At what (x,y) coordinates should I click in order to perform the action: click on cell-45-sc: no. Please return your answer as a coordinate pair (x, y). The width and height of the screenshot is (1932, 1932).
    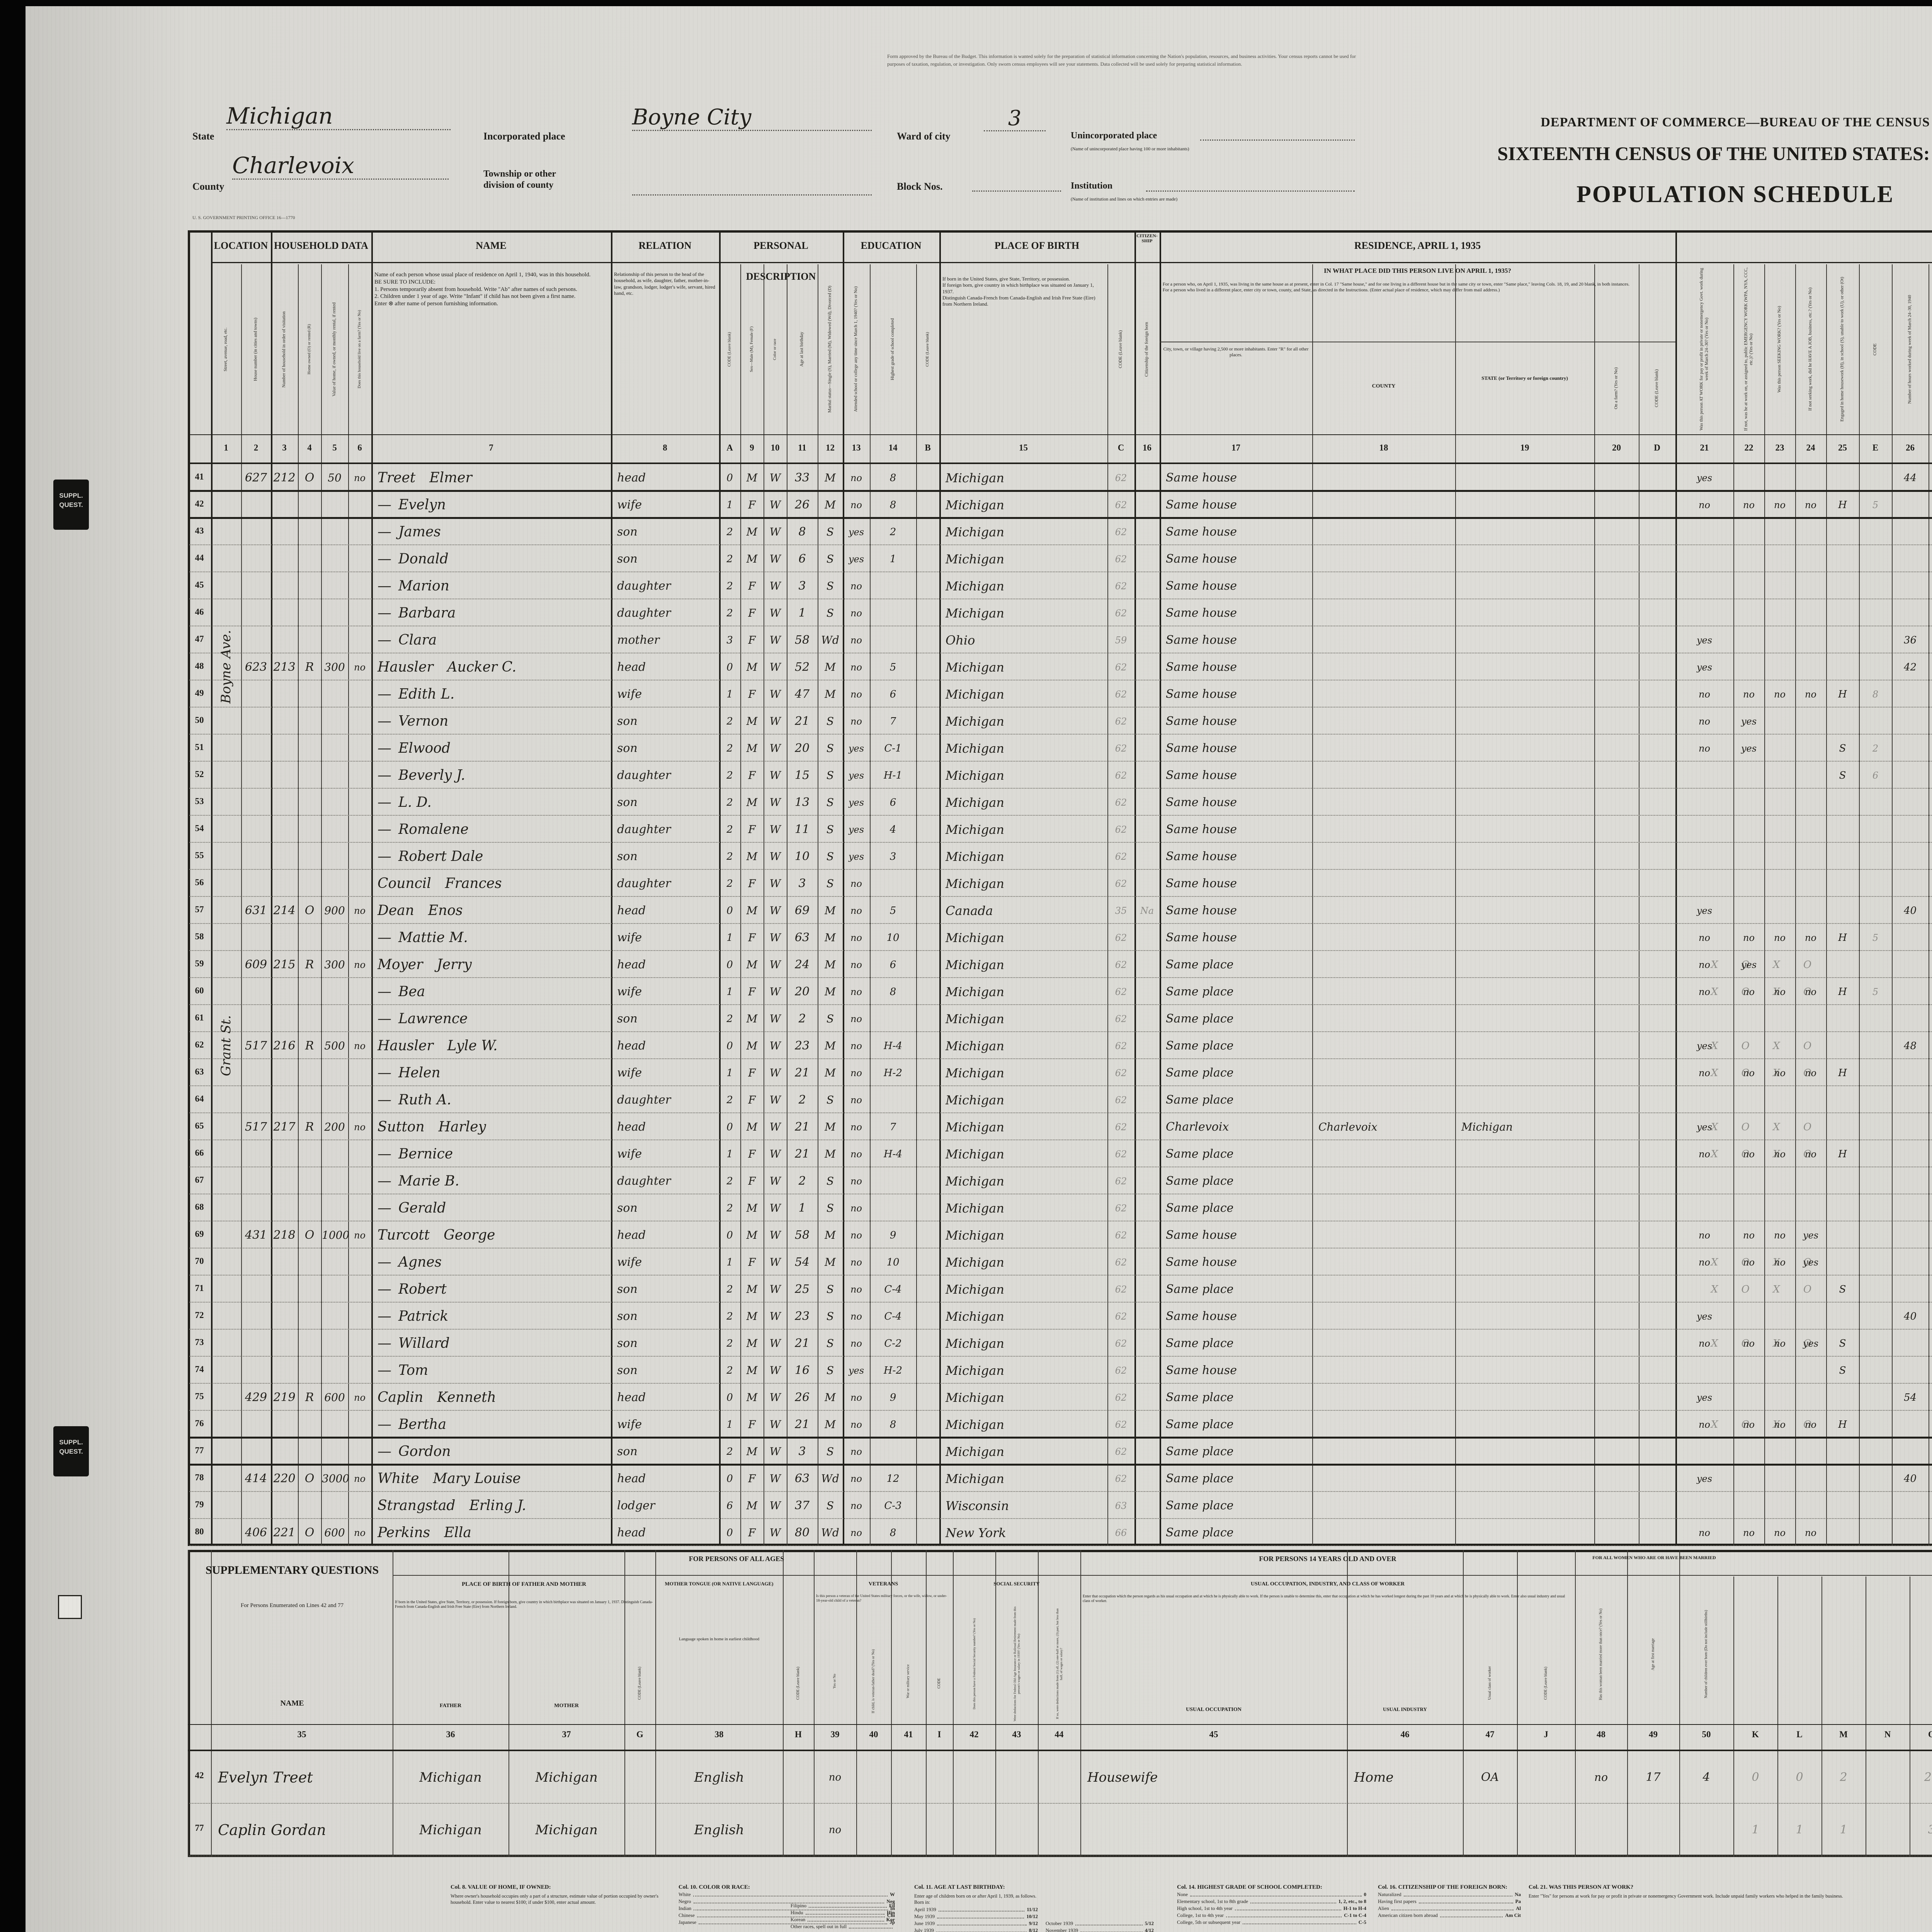
    Looking at the image, I should click on (856, 586).